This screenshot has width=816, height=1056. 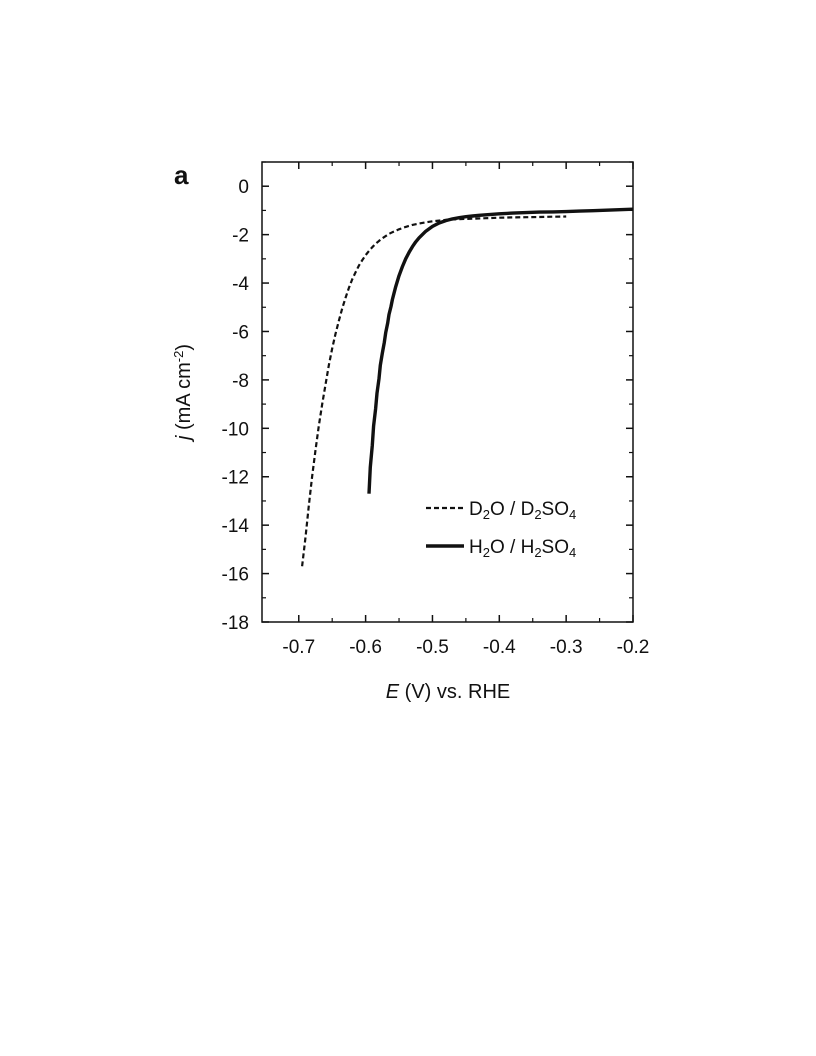 What do you see at coordinates (432, 647) in the screenshot?
I see `x-tick-label: -0.5` at bounding box center [432, 647].